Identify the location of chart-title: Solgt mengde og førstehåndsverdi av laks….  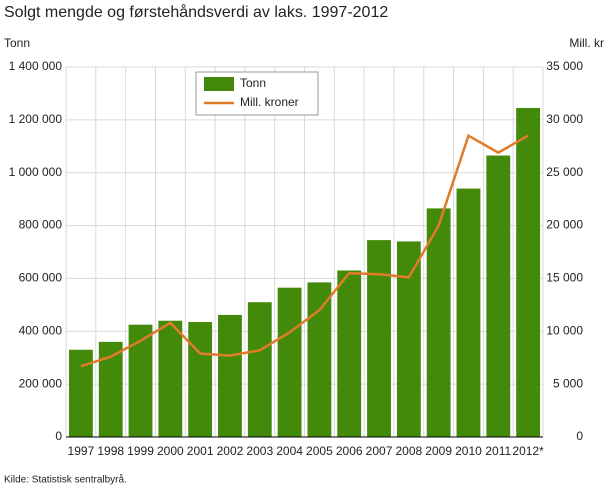
(196, 12).